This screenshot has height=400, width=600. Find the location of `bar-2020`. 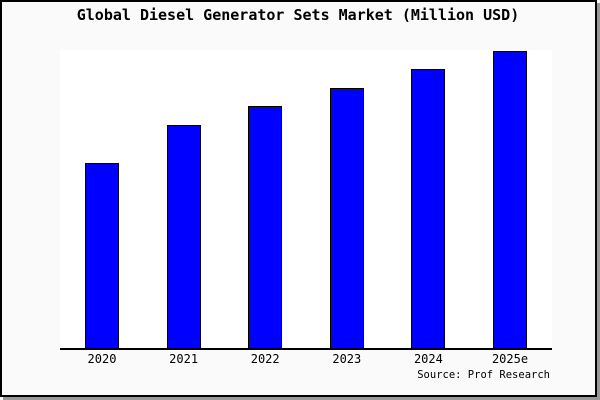

bar-2020 is located at coordinates (102, 256).